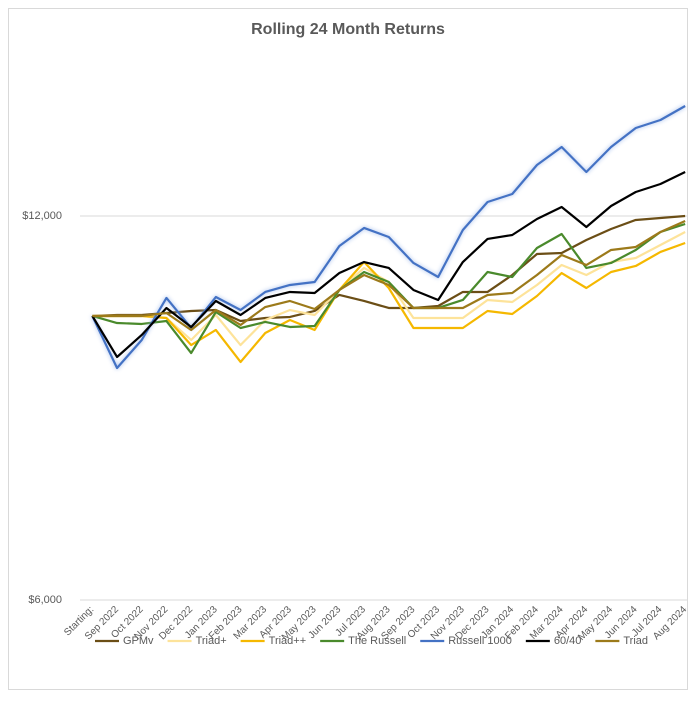 The width and height of the screenshot is (695, 707). I want to click on legend-label: GPMv, so click(138, 641).